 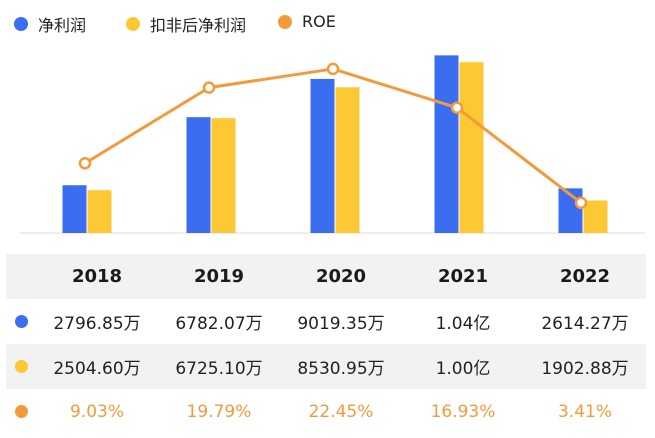 I want to click on row-marker-roe, so click(x=21, y=411).